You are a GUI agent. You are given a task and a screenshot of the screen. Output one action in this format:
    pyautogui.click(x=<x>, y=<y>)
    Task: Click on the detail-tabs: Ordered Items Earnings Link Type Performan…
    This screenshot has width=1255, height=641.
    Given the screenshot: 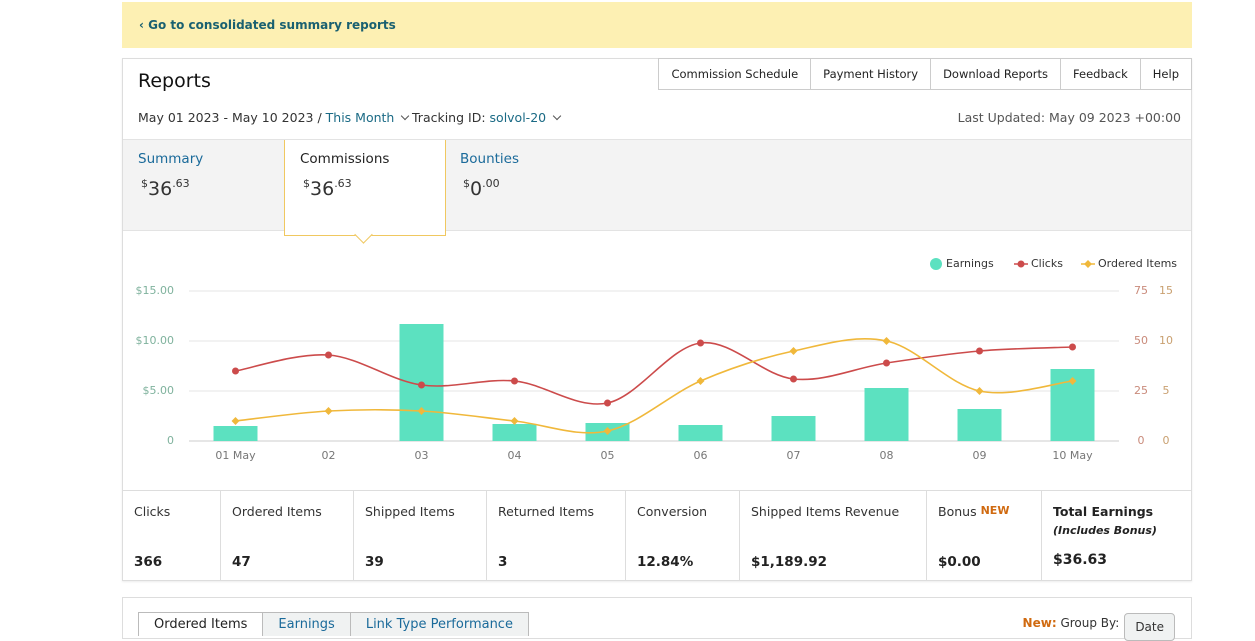 What is the action you would take?
    pyautogui.click(x=333, y=624)
    